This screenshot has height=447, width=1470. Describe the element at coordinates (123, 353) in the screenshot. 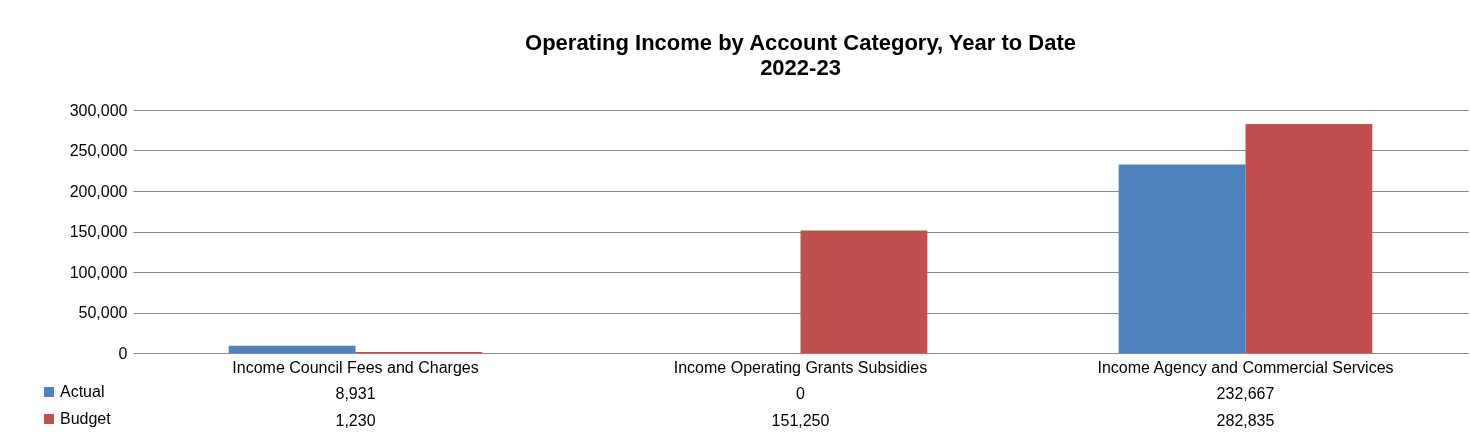

I see `y-tick-label: 0` at that location.